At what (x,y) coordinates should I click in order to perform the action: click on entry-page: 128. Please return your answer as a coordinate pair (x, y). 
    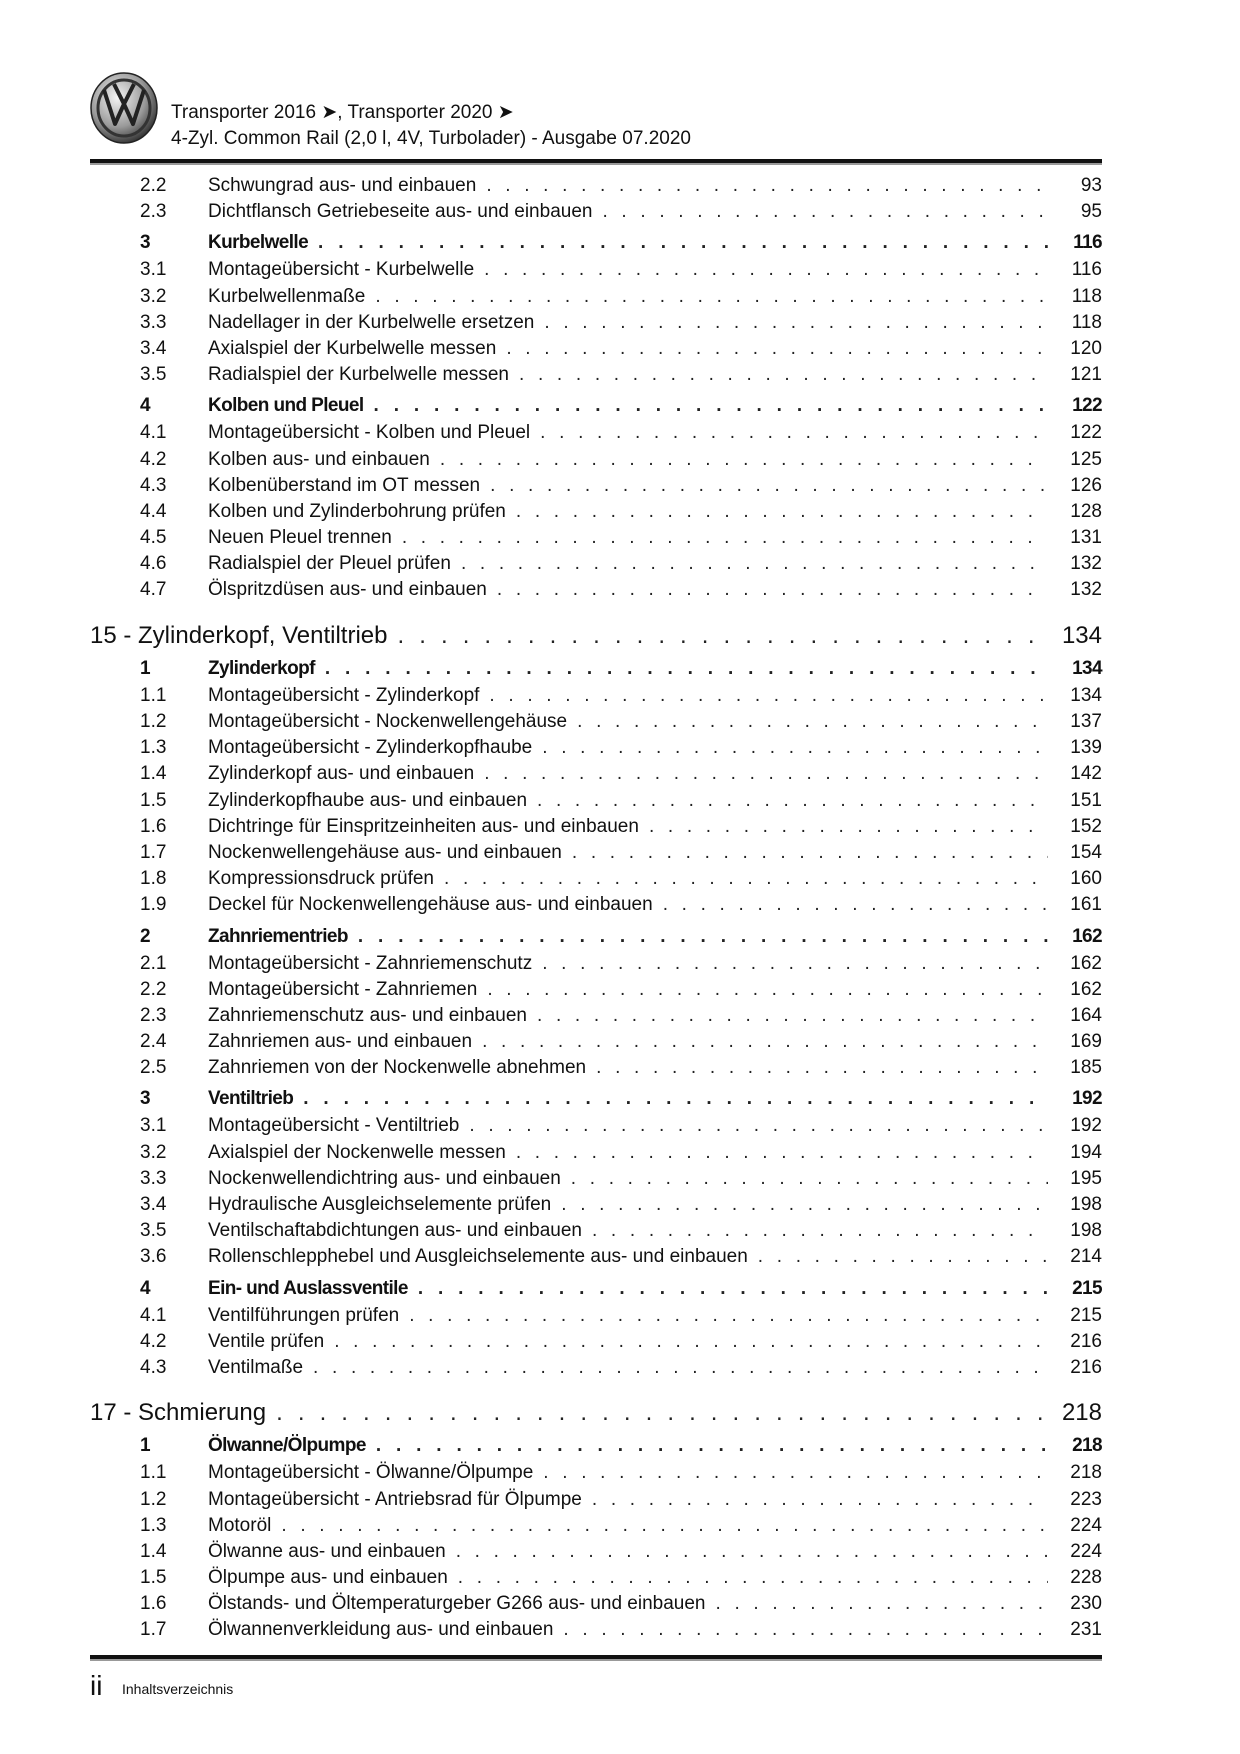
    Looking at the image, I should click on (1086, 511).